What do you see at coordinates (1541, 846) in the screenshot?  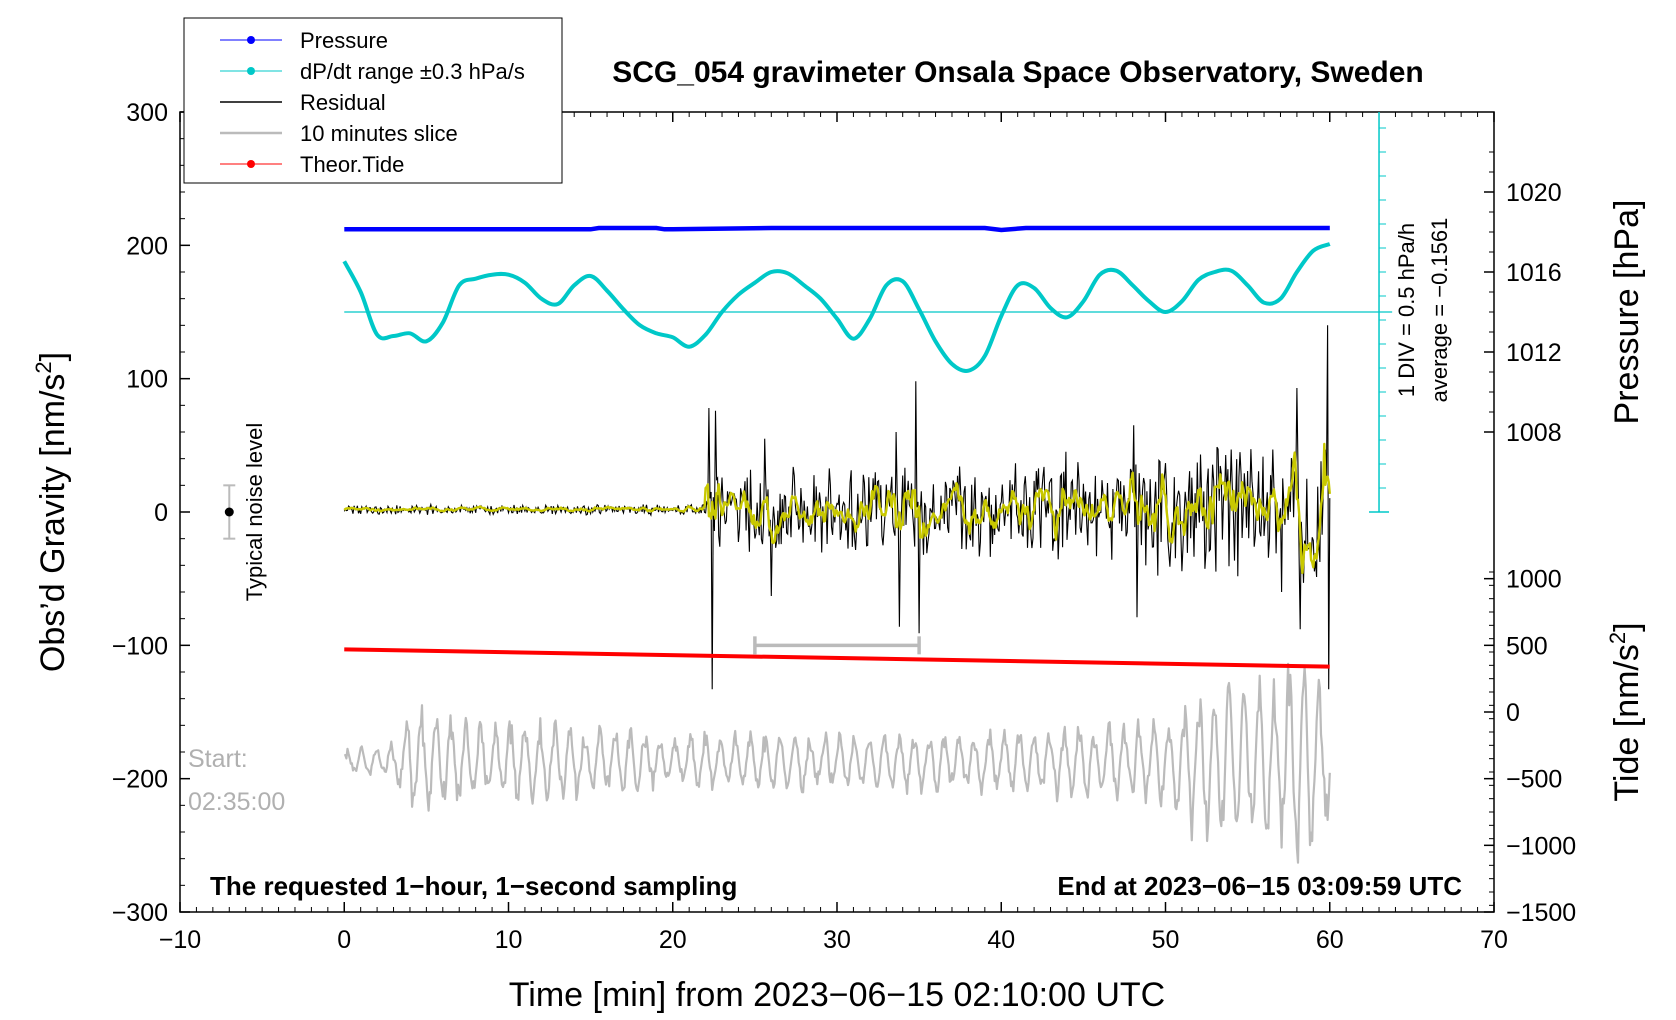 I see `tide-tick-label: −1000` at bounding box center [1541, 846].